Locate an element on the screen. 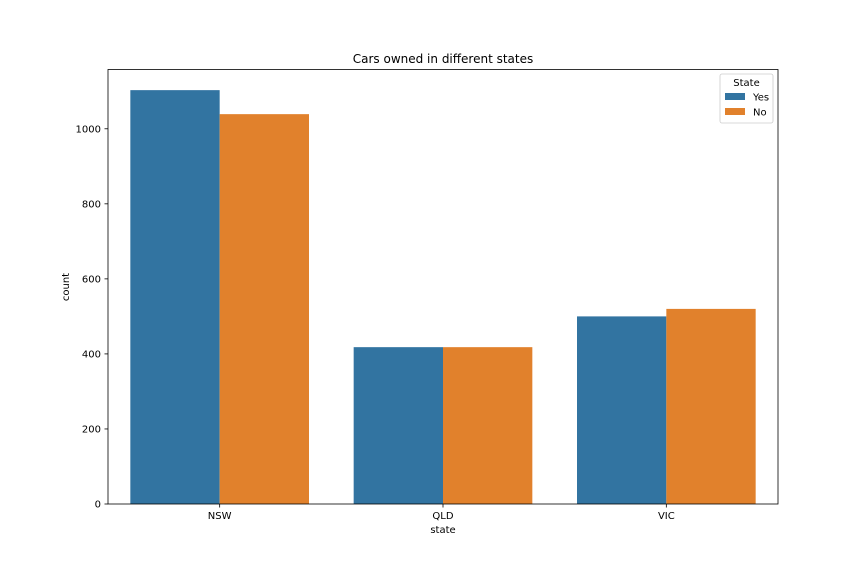  y-tick-label: 200 is located at coordinates (91, 429).